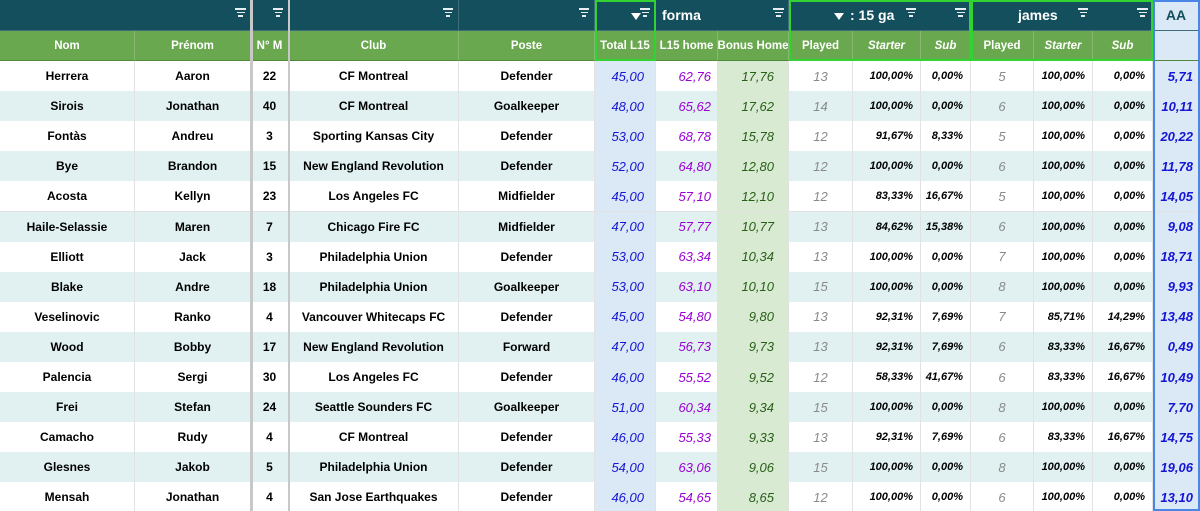 The image size is (1200, 511). I want to click on table-cell: 18, so click(270, 287).